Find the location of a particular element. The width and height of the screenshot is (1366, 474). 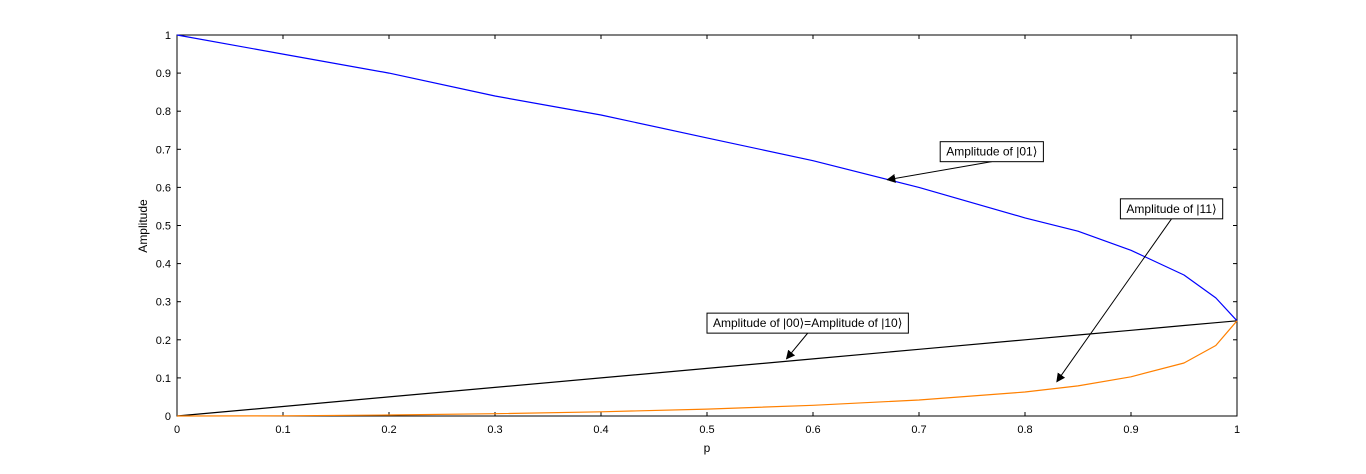

y-tick-label: 0.9 is located at coordinates (163, 74).